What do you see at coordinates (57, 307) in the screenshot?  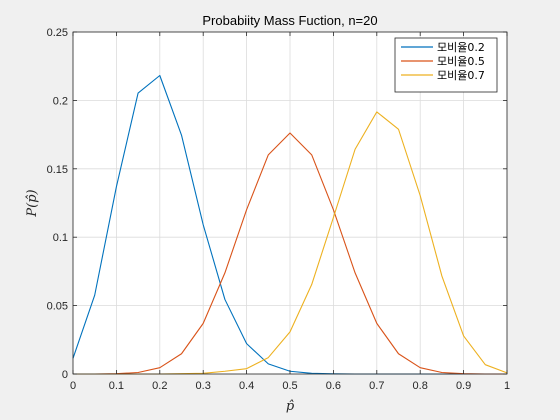 I see `y-tick-label: 0.05` at bounding box center [57, 307].